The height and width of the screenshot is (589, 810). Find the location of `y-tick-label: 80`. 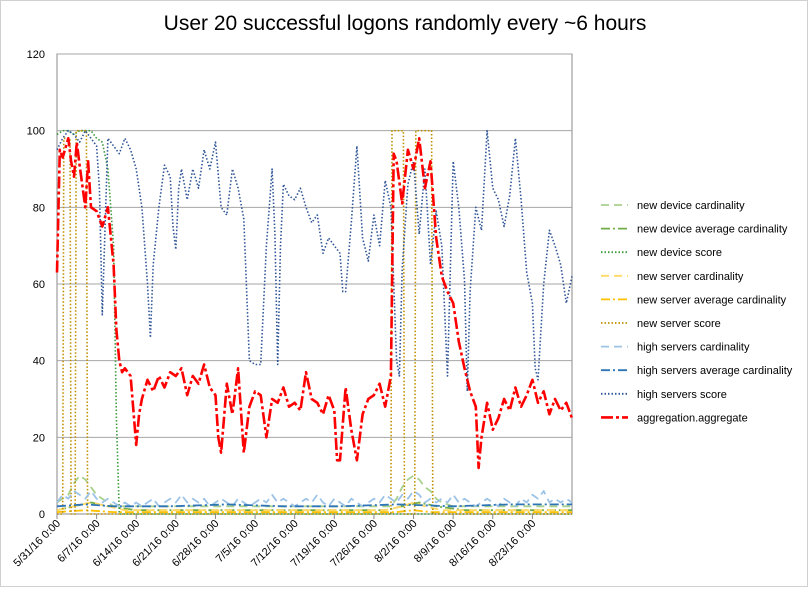

y-tick-label: 80 is located at coordinates (39, 208).